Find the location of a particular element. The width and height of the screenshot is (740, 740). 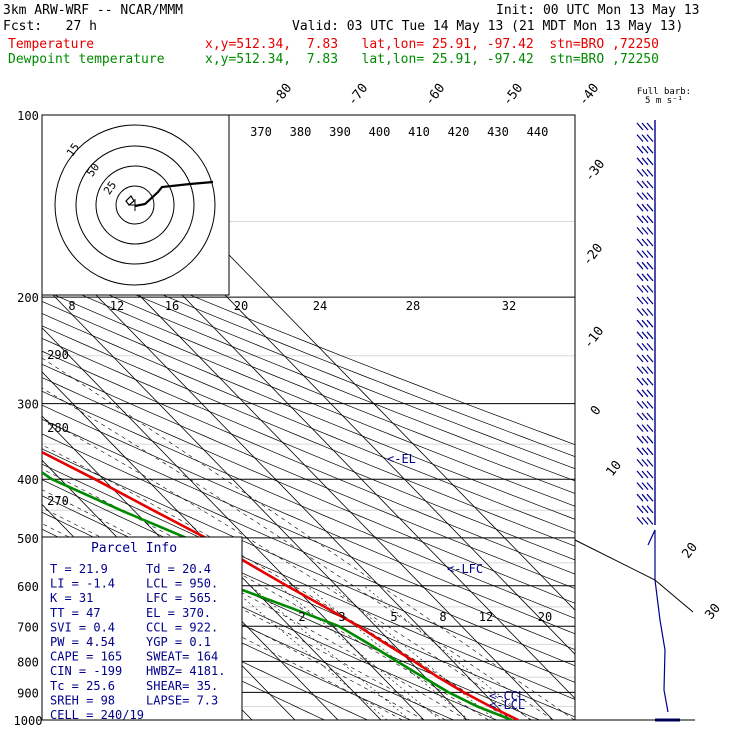

hodograph-speed-label: 8 is located at coordinates (71, 306).